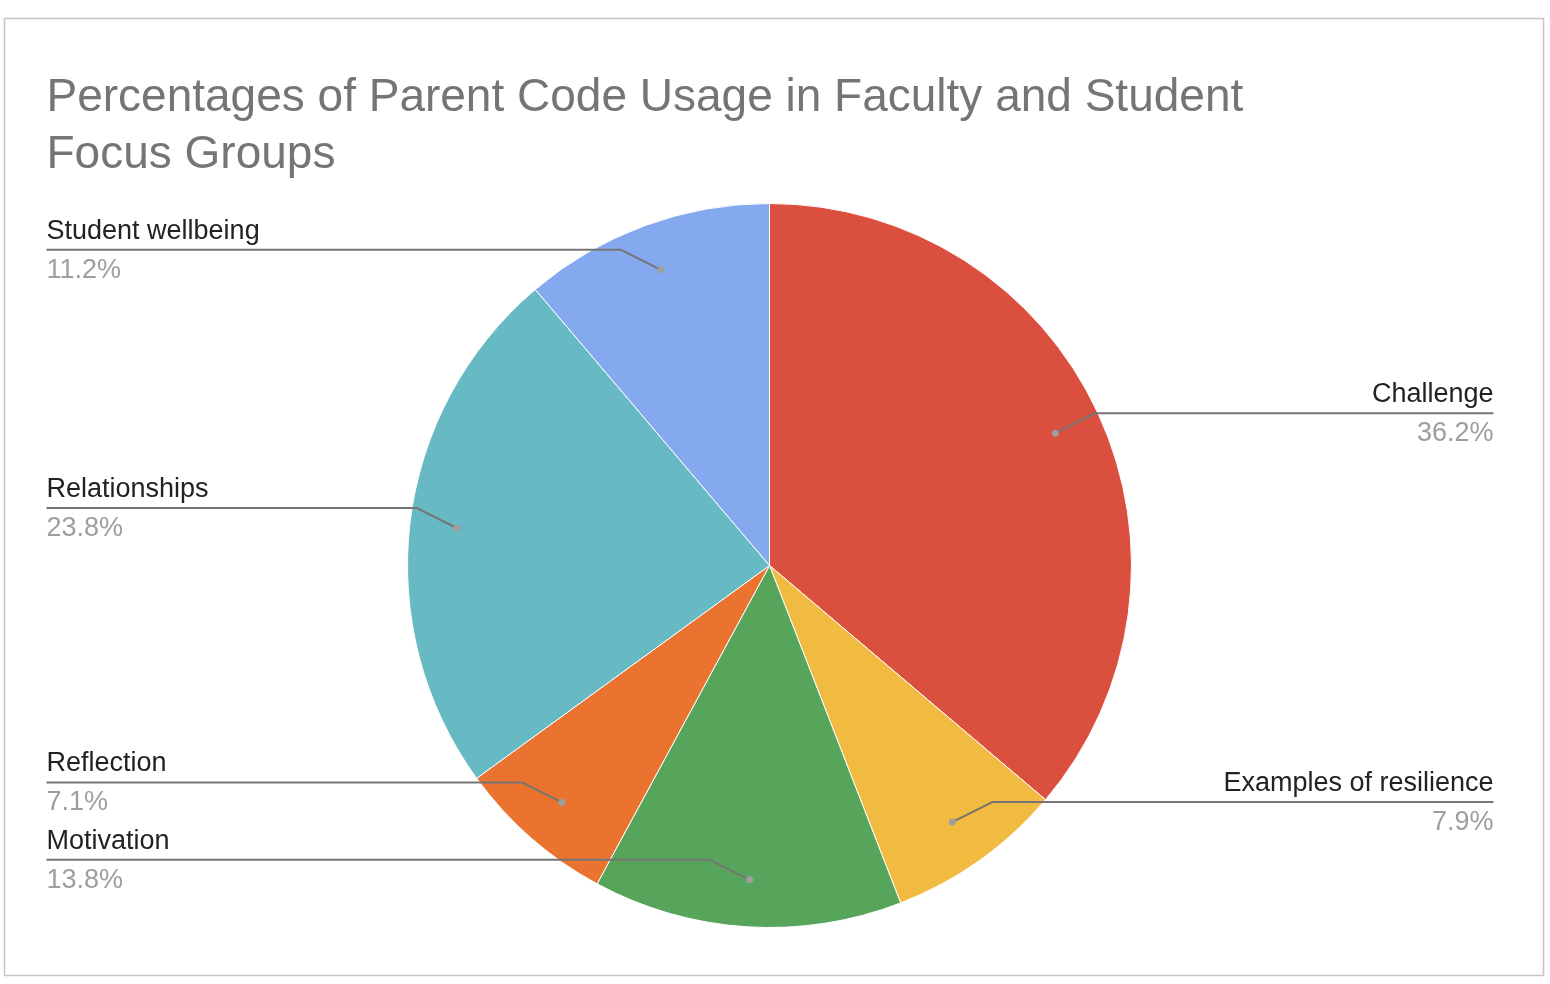 Image resolution: width=1550 pixels, height=984 pixels. I want to click on slice-label: Relationships, so click(127, 487).